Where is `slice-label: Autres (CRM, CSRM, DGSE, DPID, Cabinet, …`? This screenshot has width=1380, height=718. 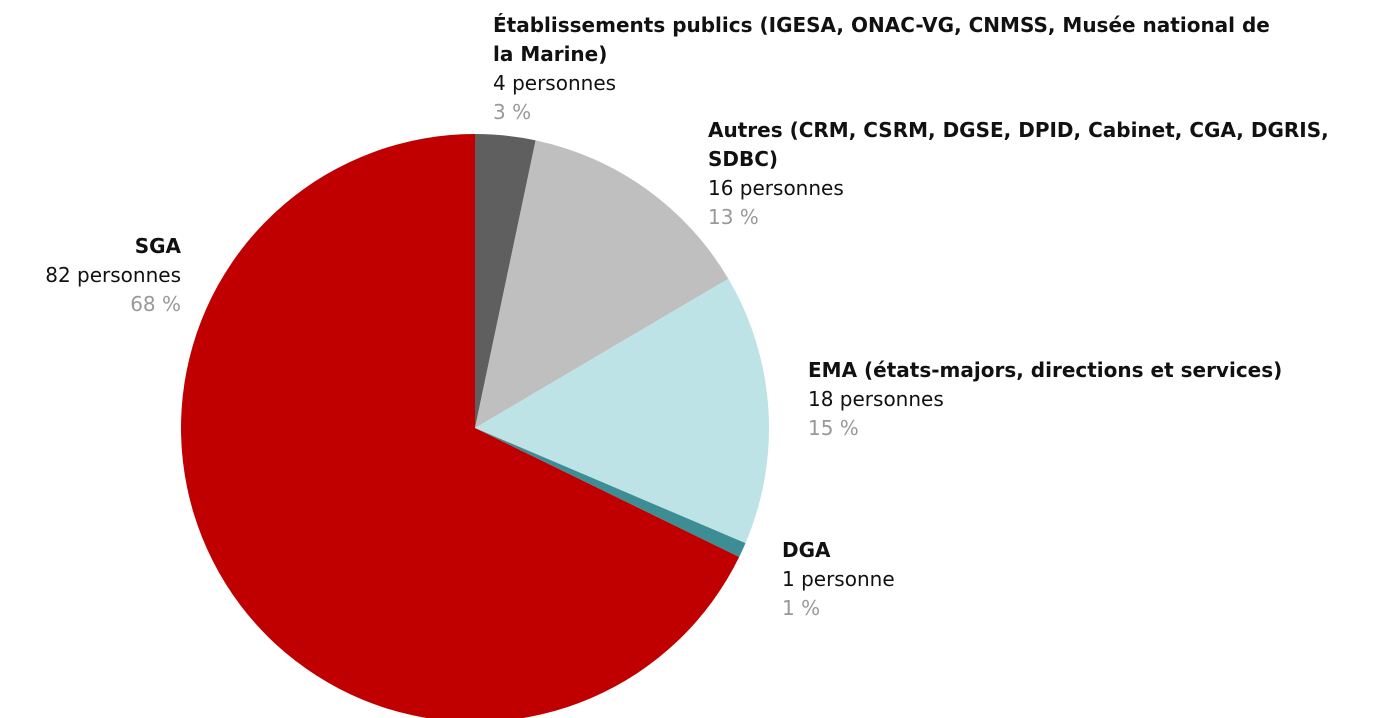
slice-label: Autres (CRM, CSRM, DGSE, DPID, Cabinet, … is located at coordinates (1033, 174).